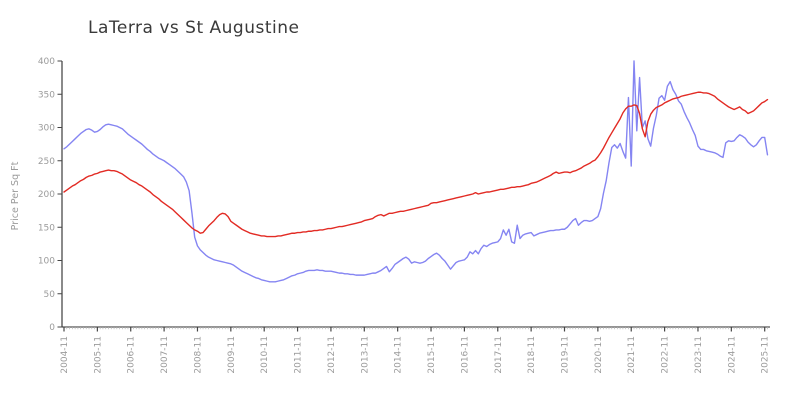 The image size is (800, 400). What do you see at coordinates (265, 355) in the screenshot?
I see `x-tick-label: 2010-11` at bounding box center [265, 355].